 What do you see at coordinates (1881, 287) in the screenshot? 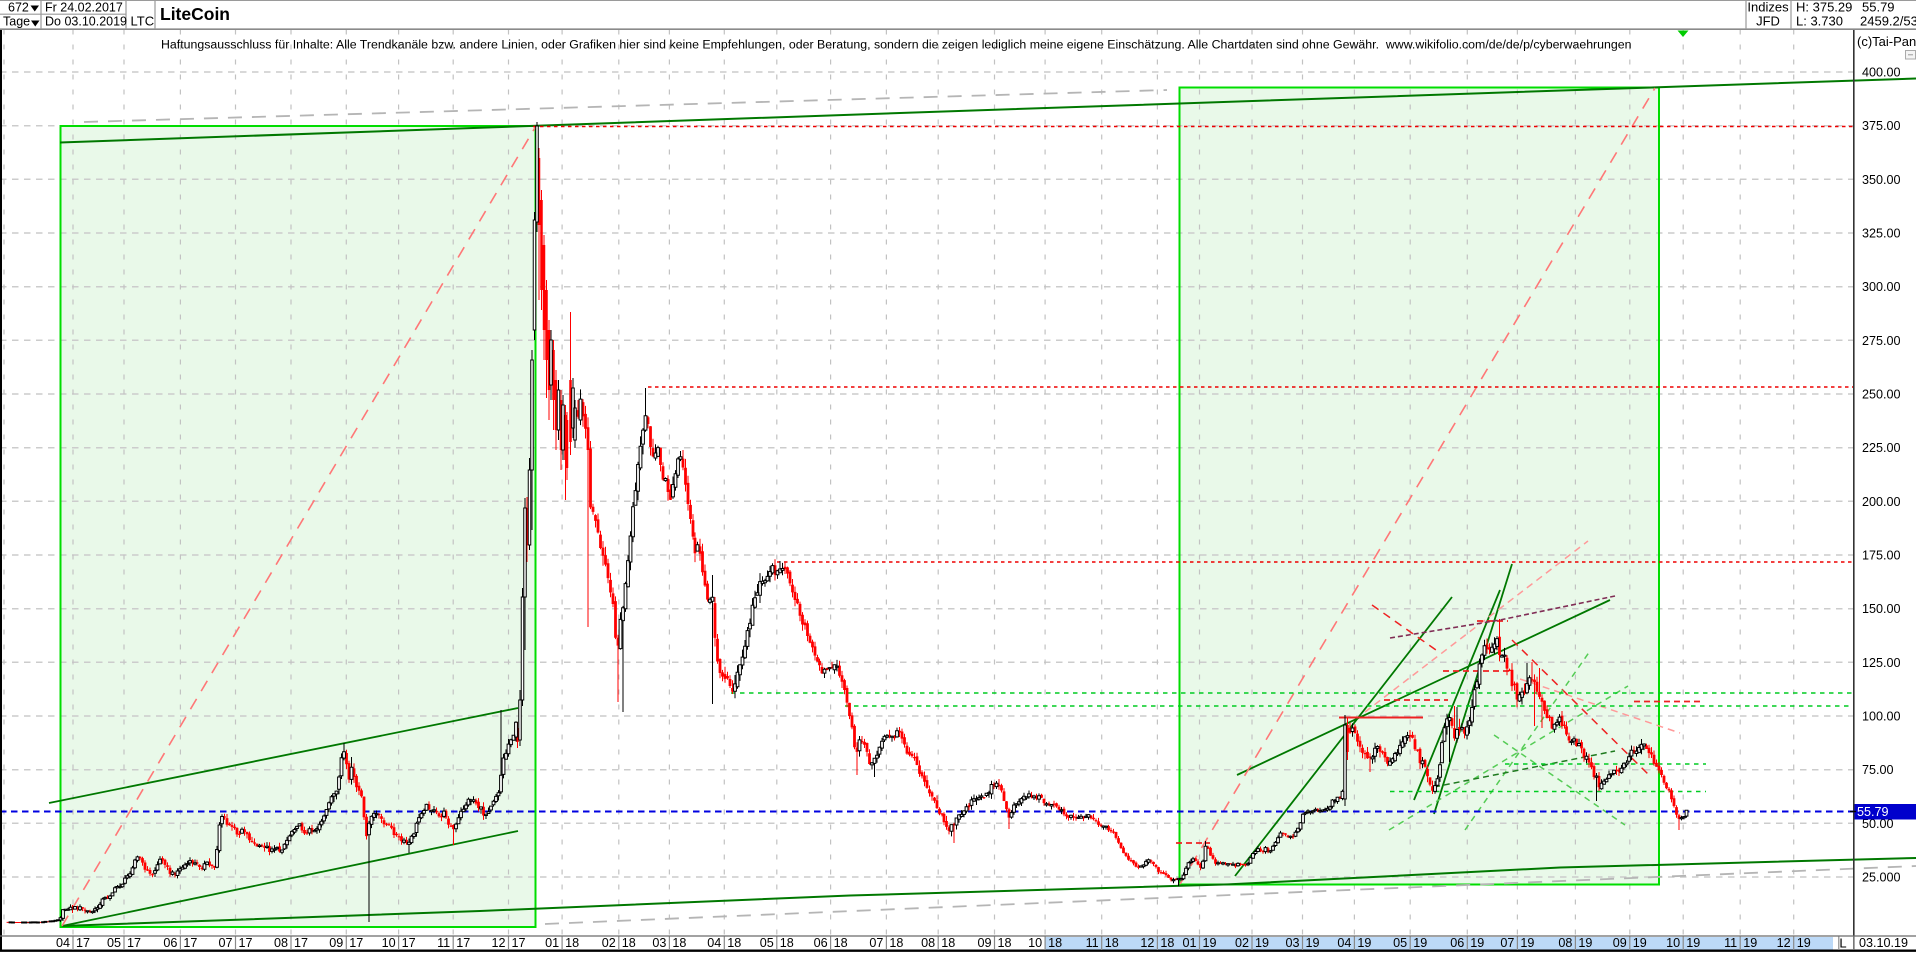
I see `svg-text: 300.00` at bounding box center [1881, 287].